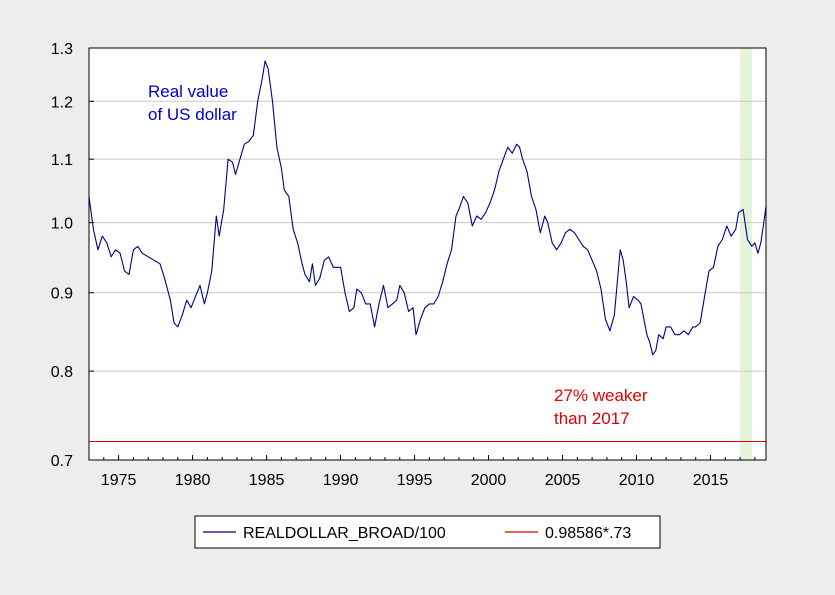 The width and height of the screenshot is (835, 595). What do you see at coordinates (62, 102) in the screenshot?
I see `y-tick-label: 1.2` at bounding box center [62, 102].